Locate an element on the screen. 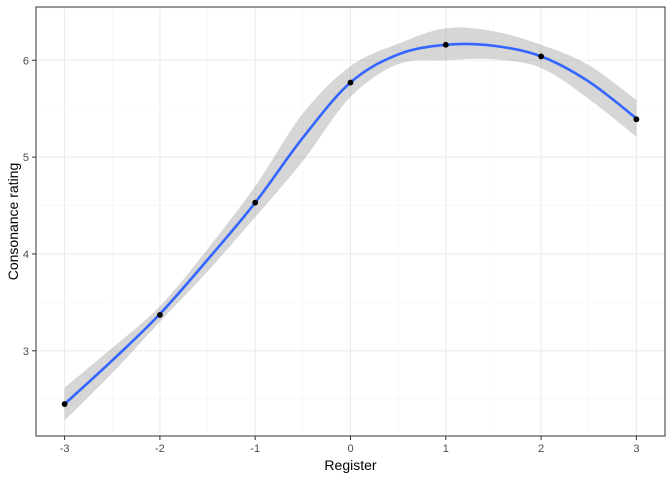 This screenshot has height=480, width=672. y-tick-label: 4 is located at coordinates (26, 255).